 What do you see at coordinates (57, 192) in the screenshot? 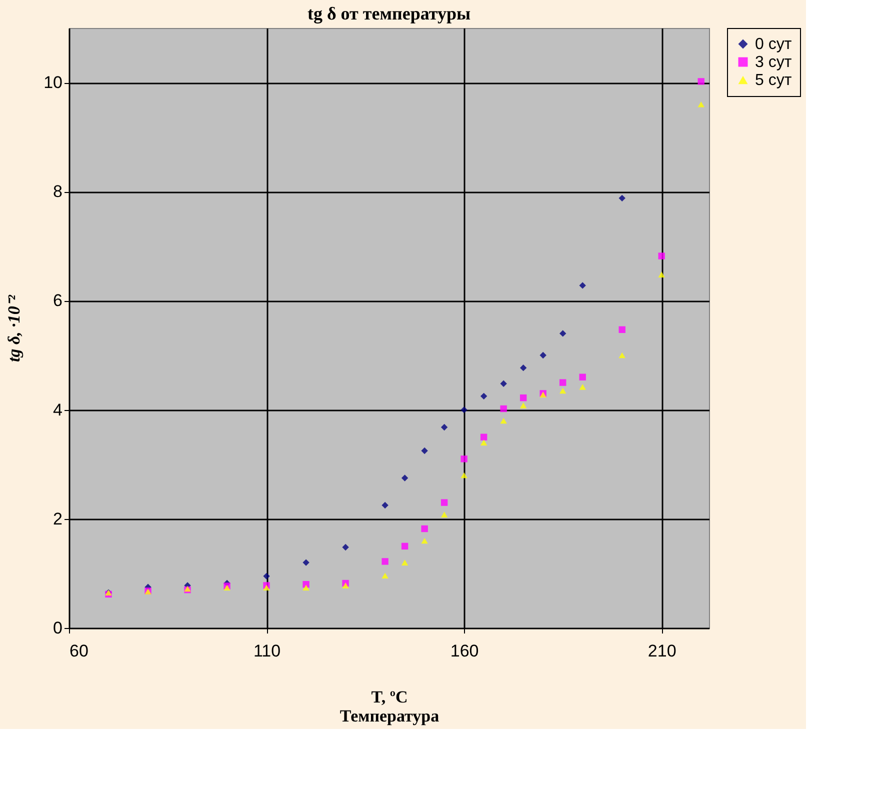
I see `y-tick-label: 8` at bounding box center [57, 192].